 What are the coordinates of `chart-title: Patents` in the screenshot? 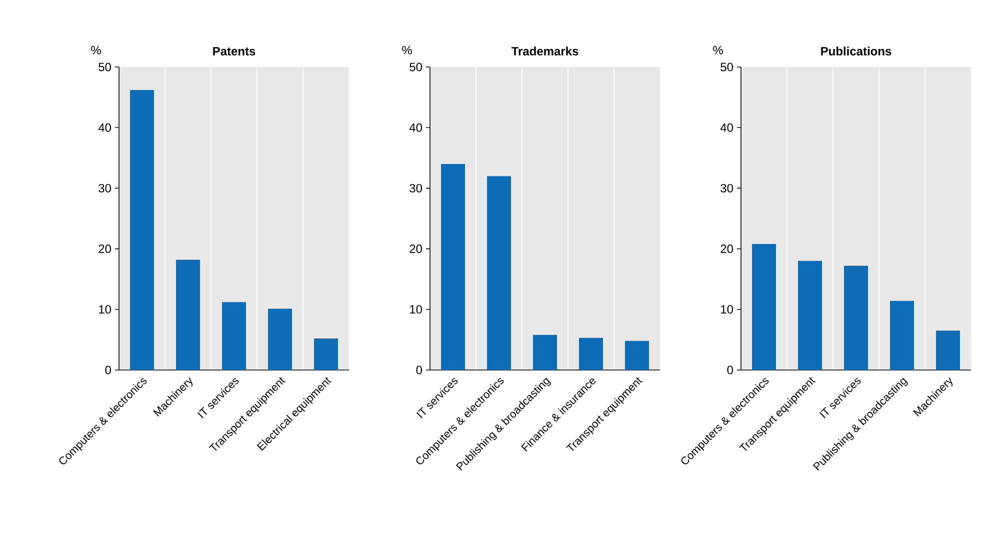 It's located at (234, 51).